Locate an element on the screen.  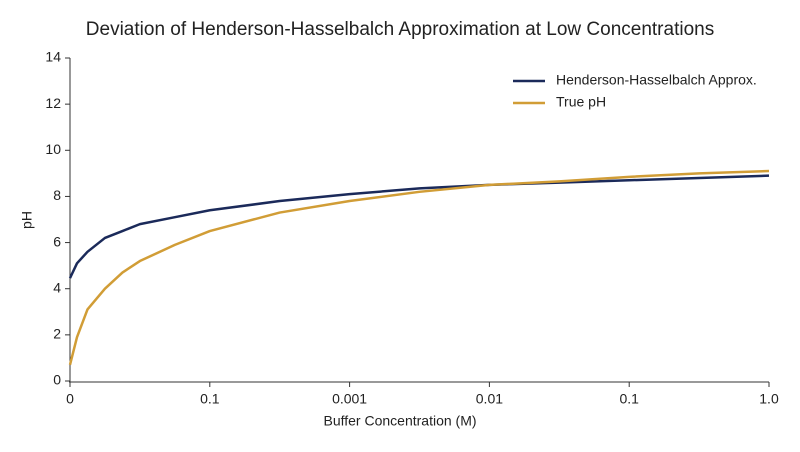
y-tick-label: 12 is located at coordinates (53, 103).